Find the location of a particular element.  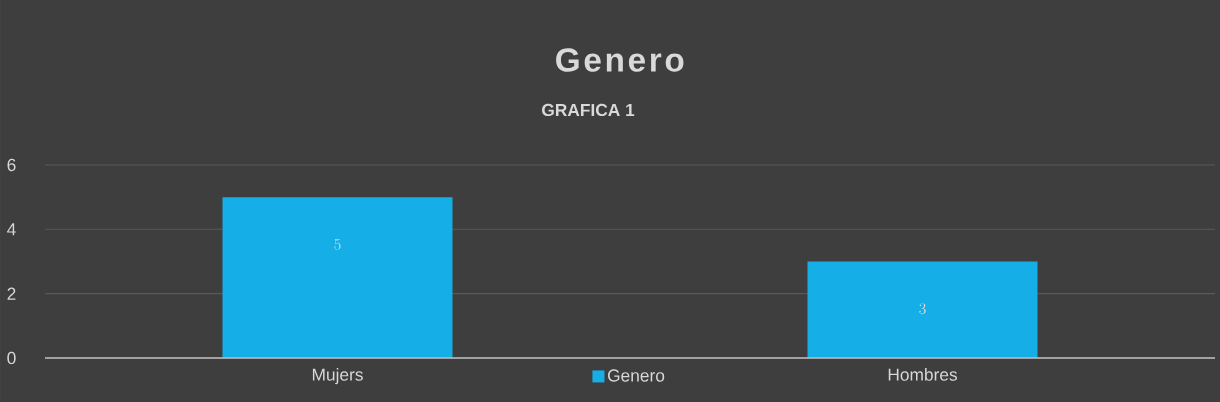

data-label: 3 is located at coordinates (922, 309).